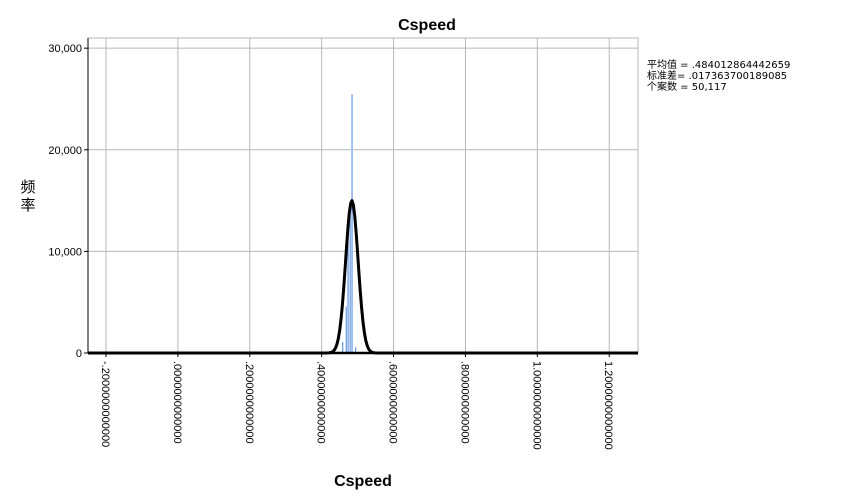  I want to click on x-tick-label-7: 1.2000000000000, so click(608, 405).